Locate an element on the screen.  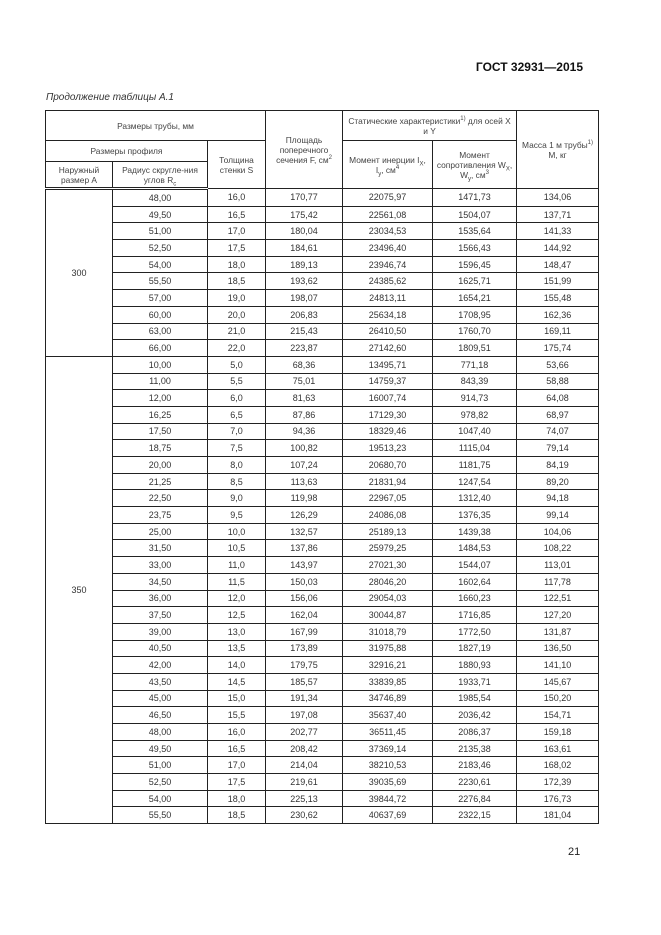
cell-area: 107,24 is located at coordinates (304, 465).